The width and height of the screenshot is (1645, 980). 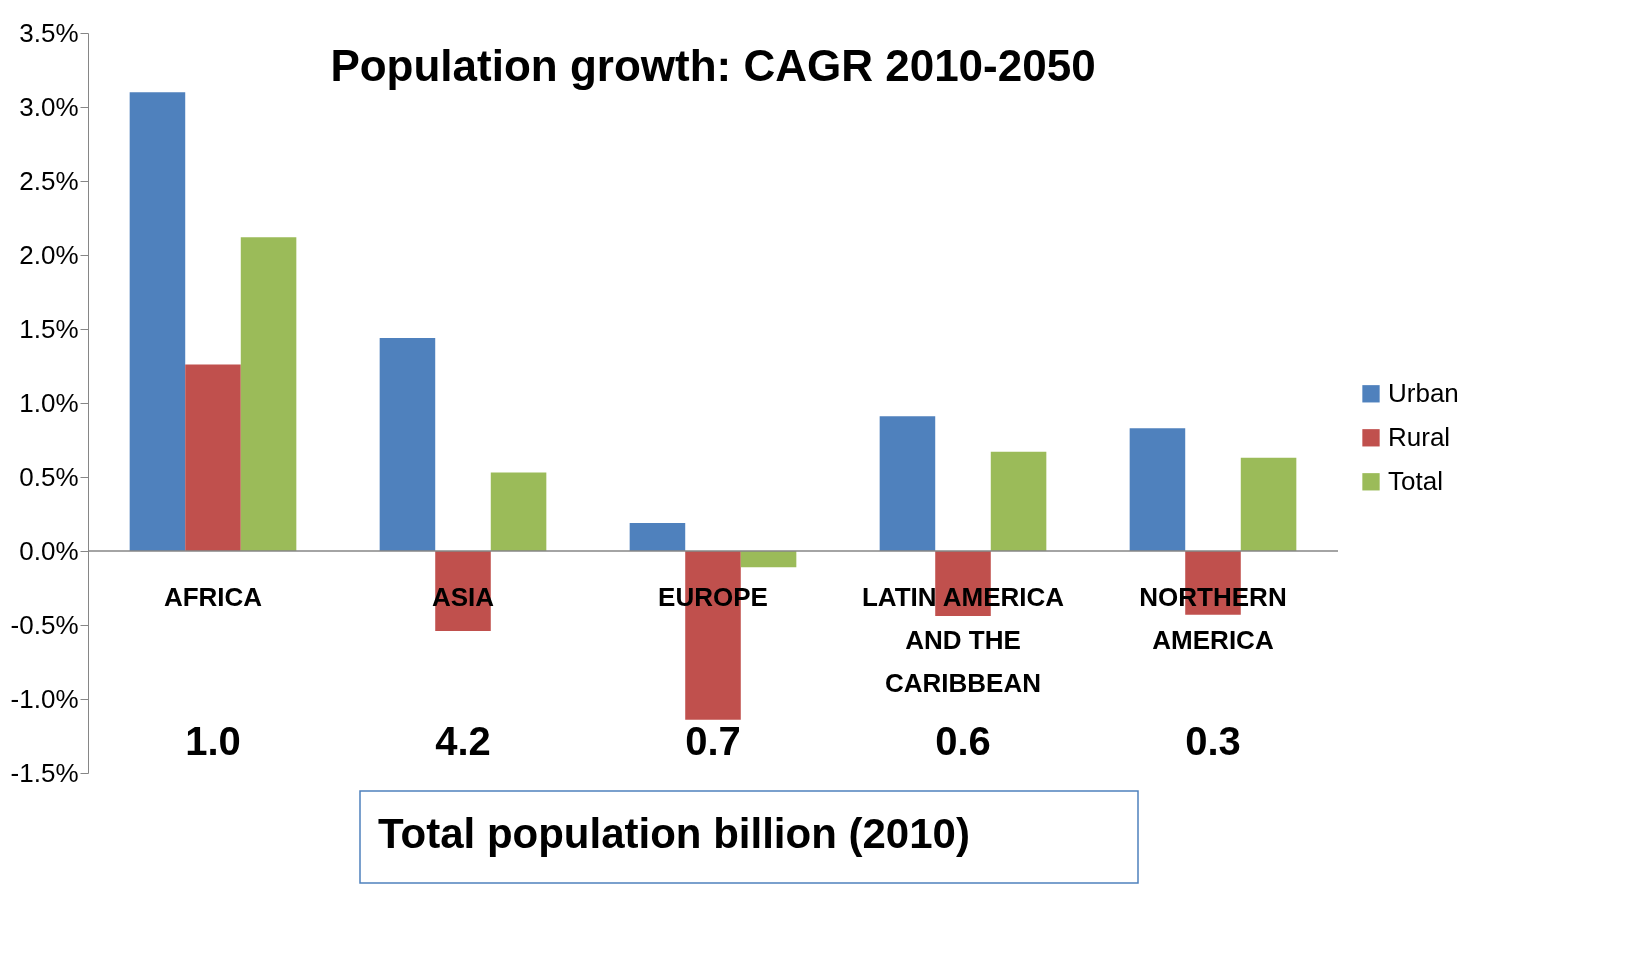 I want to click on text: Total population billion (2010), so click(x=674, y=833).